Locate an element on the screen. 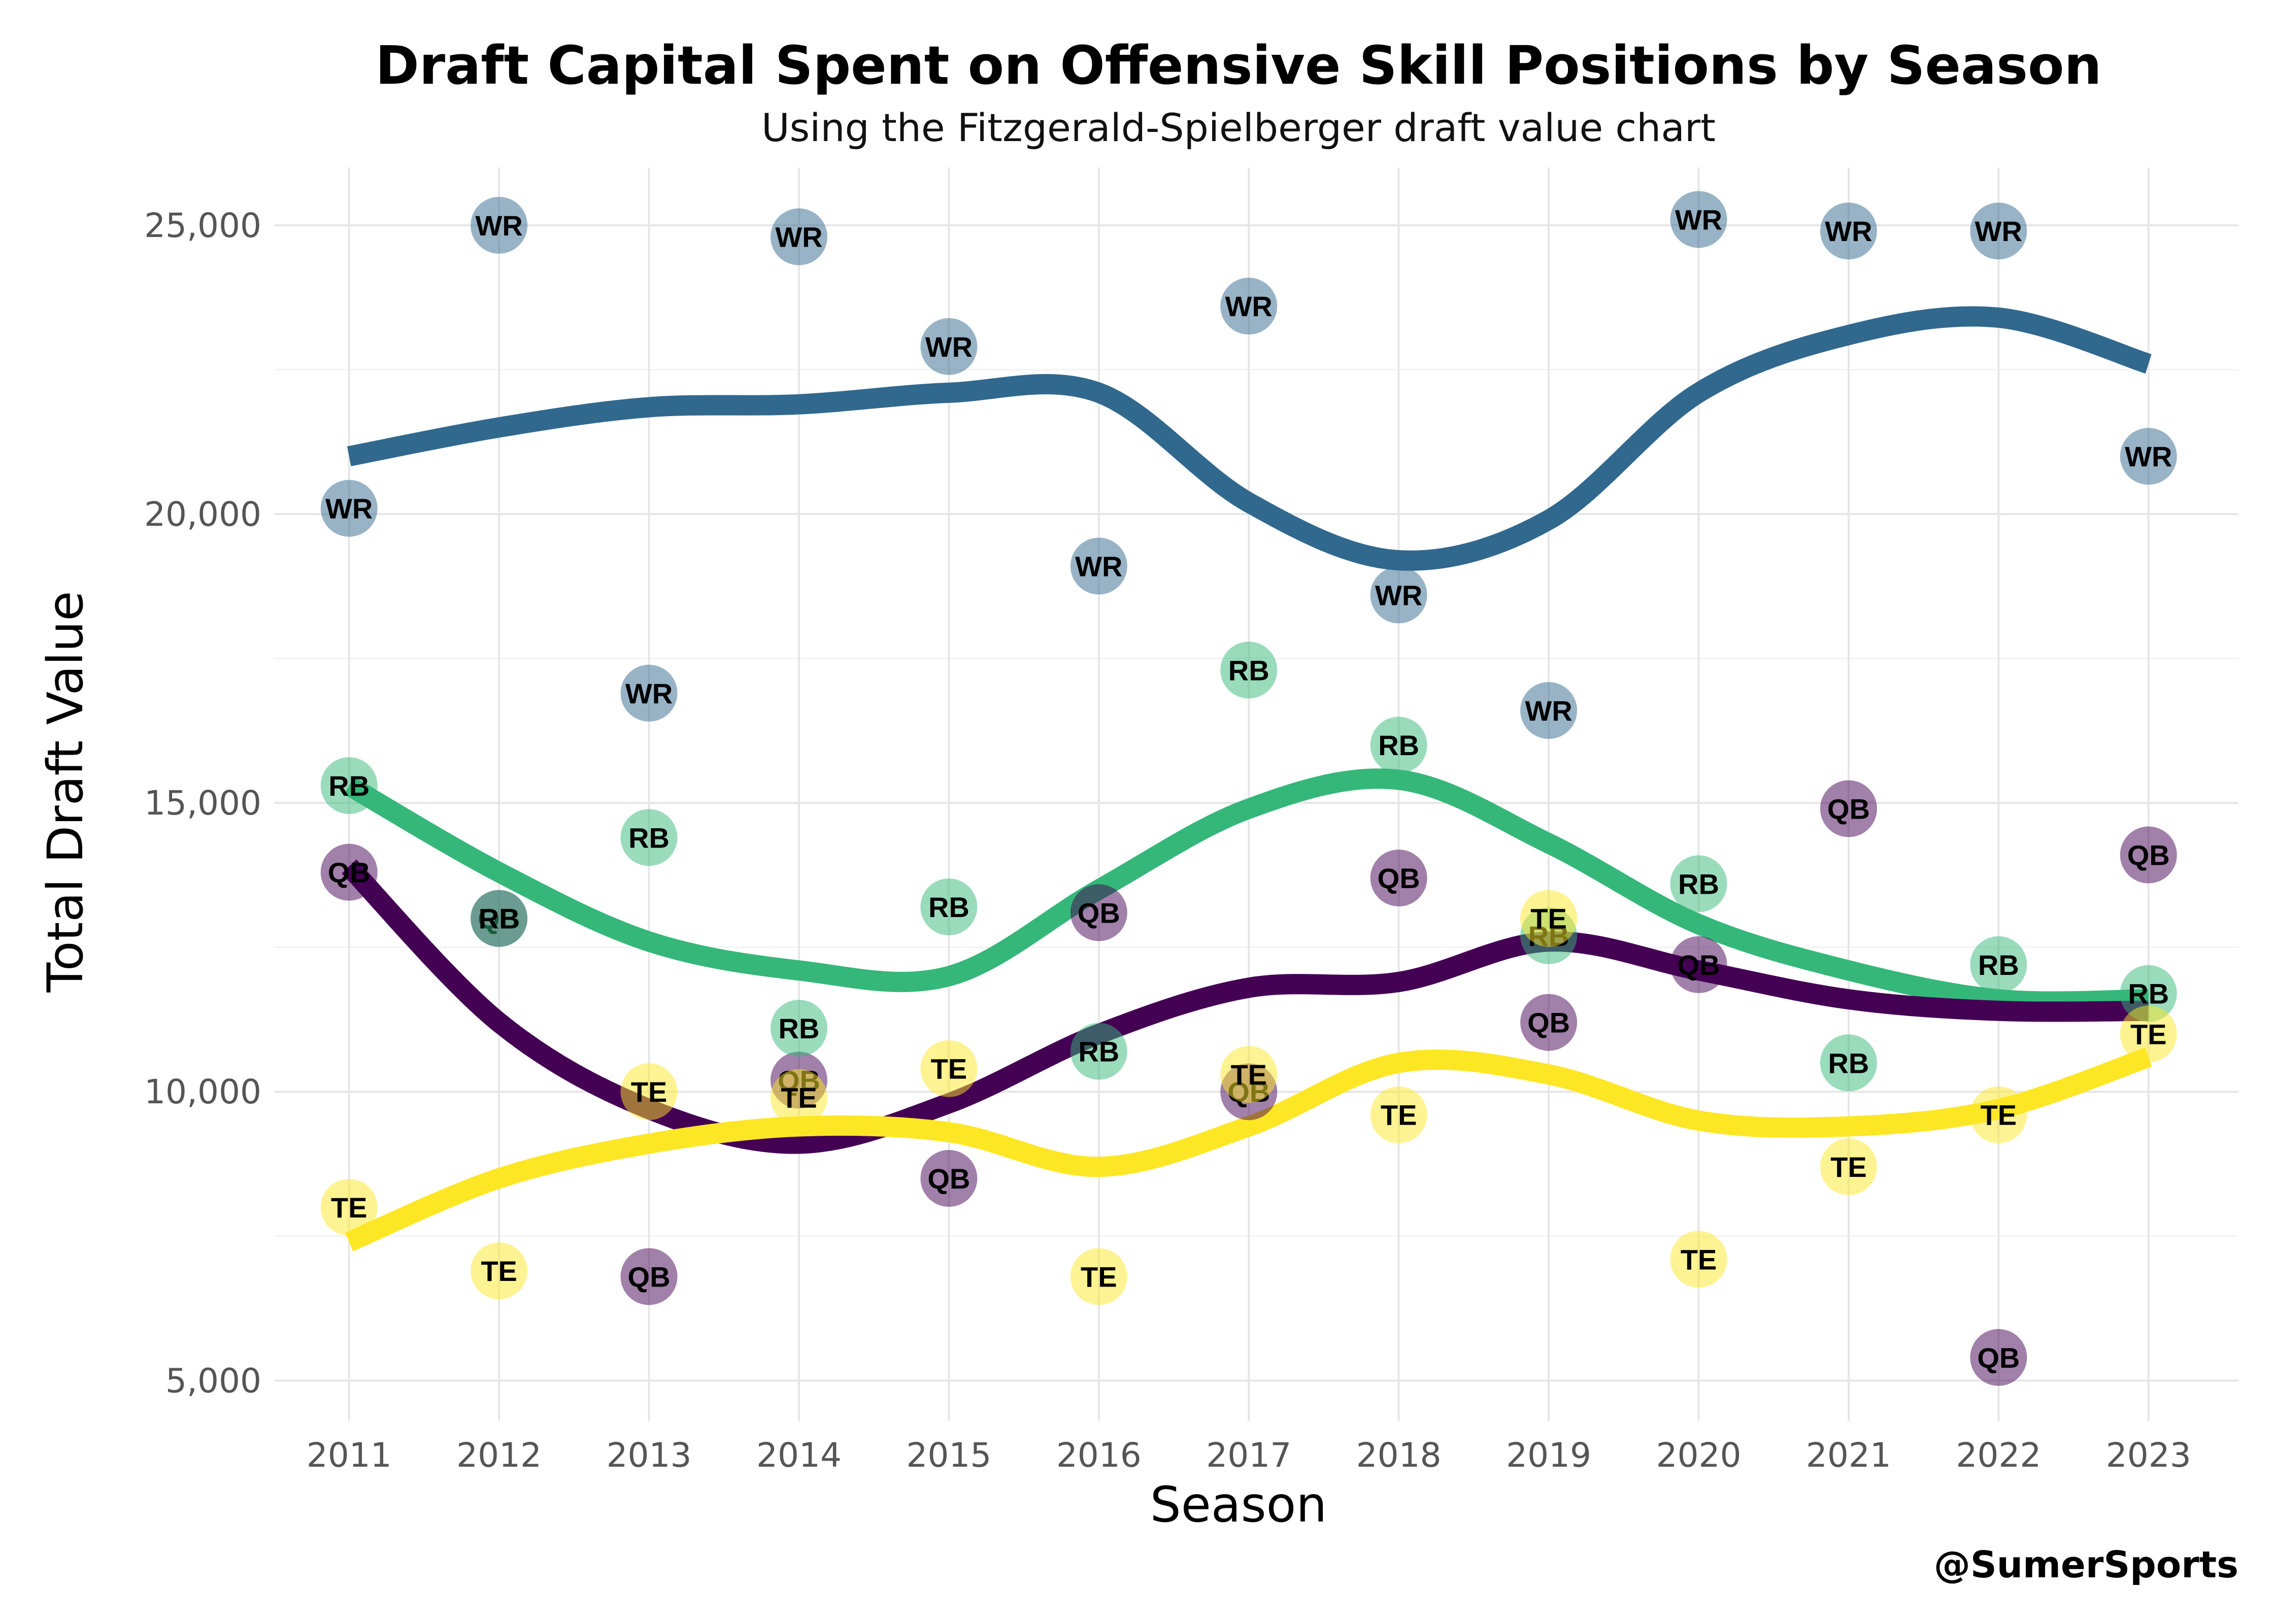 This screenshot has width=2274, height=1624. x-tick-label: 2023 is located at coordinates (2148, 1455).